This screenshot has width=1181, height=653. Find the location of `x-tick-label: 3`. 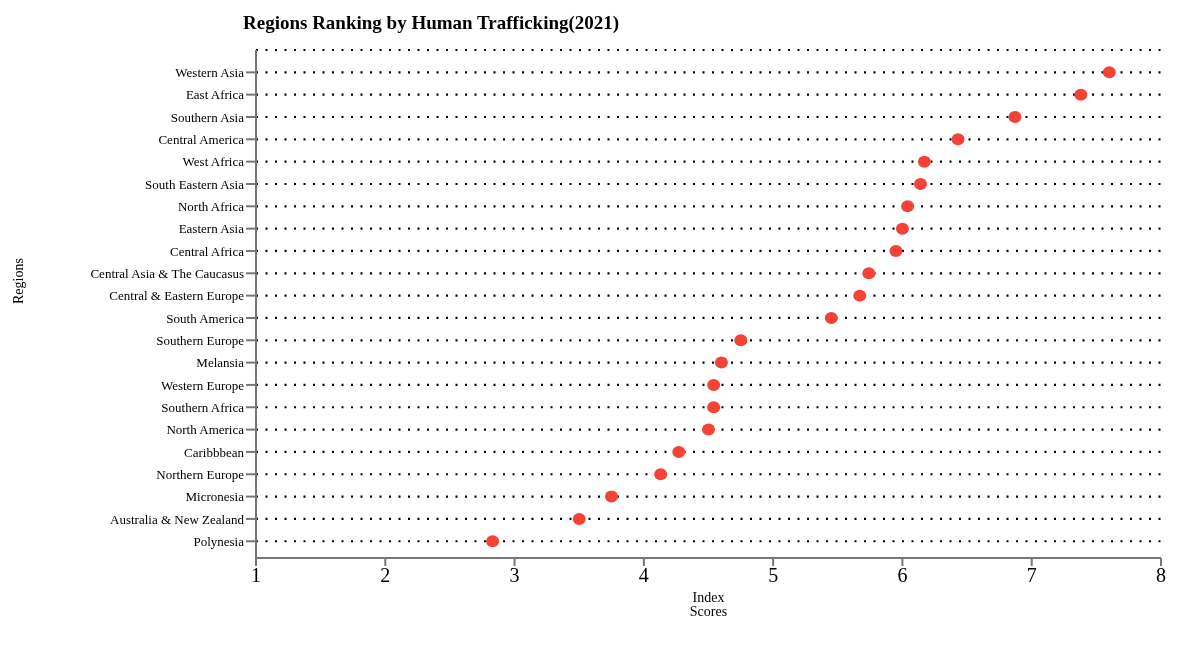

x-tick-label: 3 is located at coordinates (514, 575).